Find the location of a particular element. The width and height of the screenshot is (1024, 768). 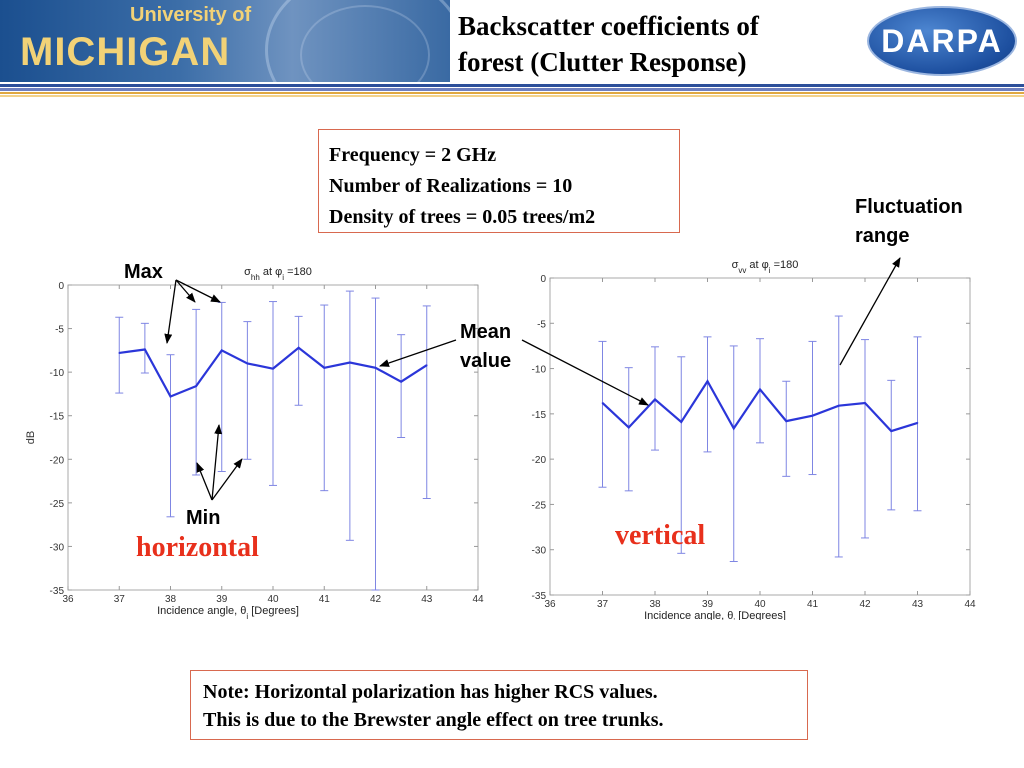

chart-title: σvv at φi =180 is located at coordinates (765, 267).